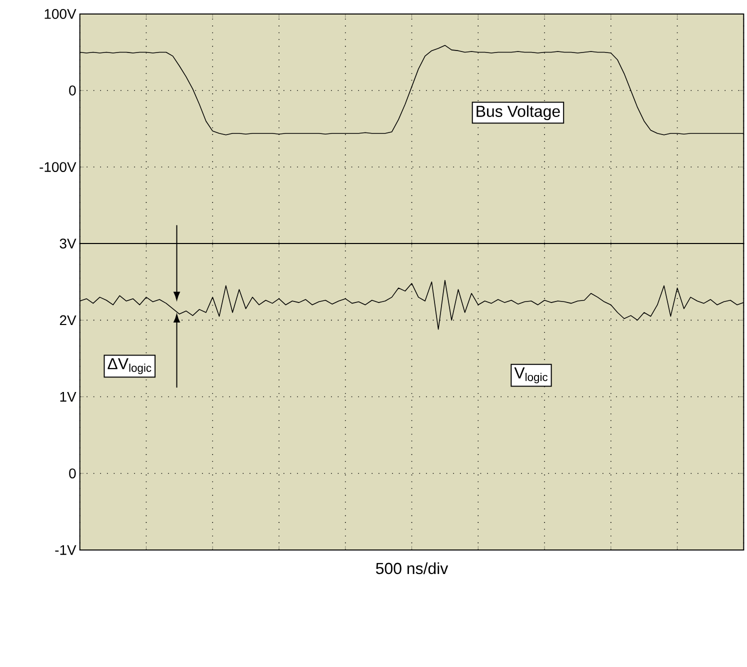 This screenshot has width=747, height=667. Describe the element at coordinates (60, 14) in the screenshot. I see `y-tick-label: 100V` at that location.